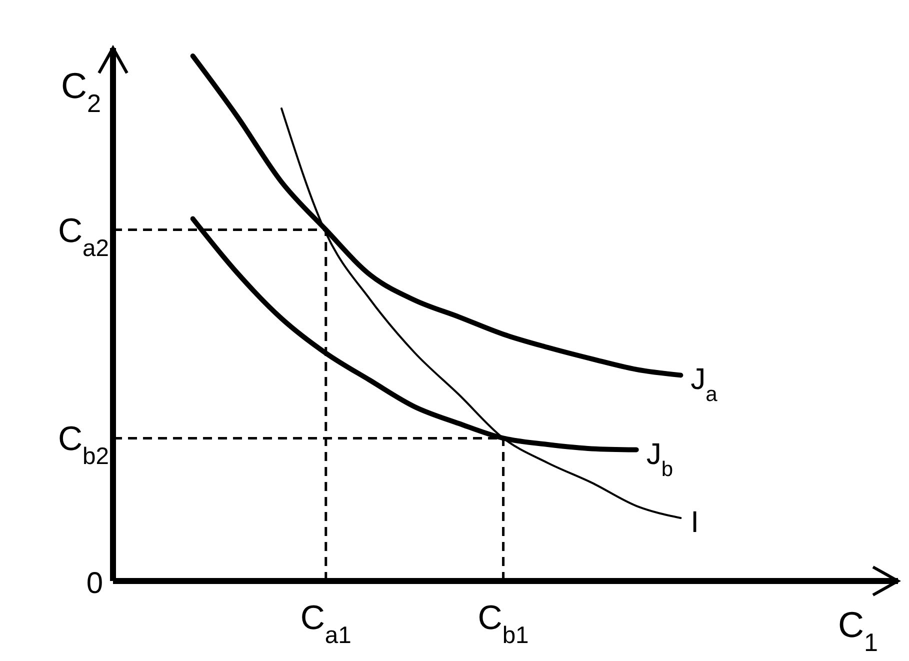 The height and width of the screenshot is (661, 909). I want to click on x-tick-label: C$_{a1}$, so click(326, 623).